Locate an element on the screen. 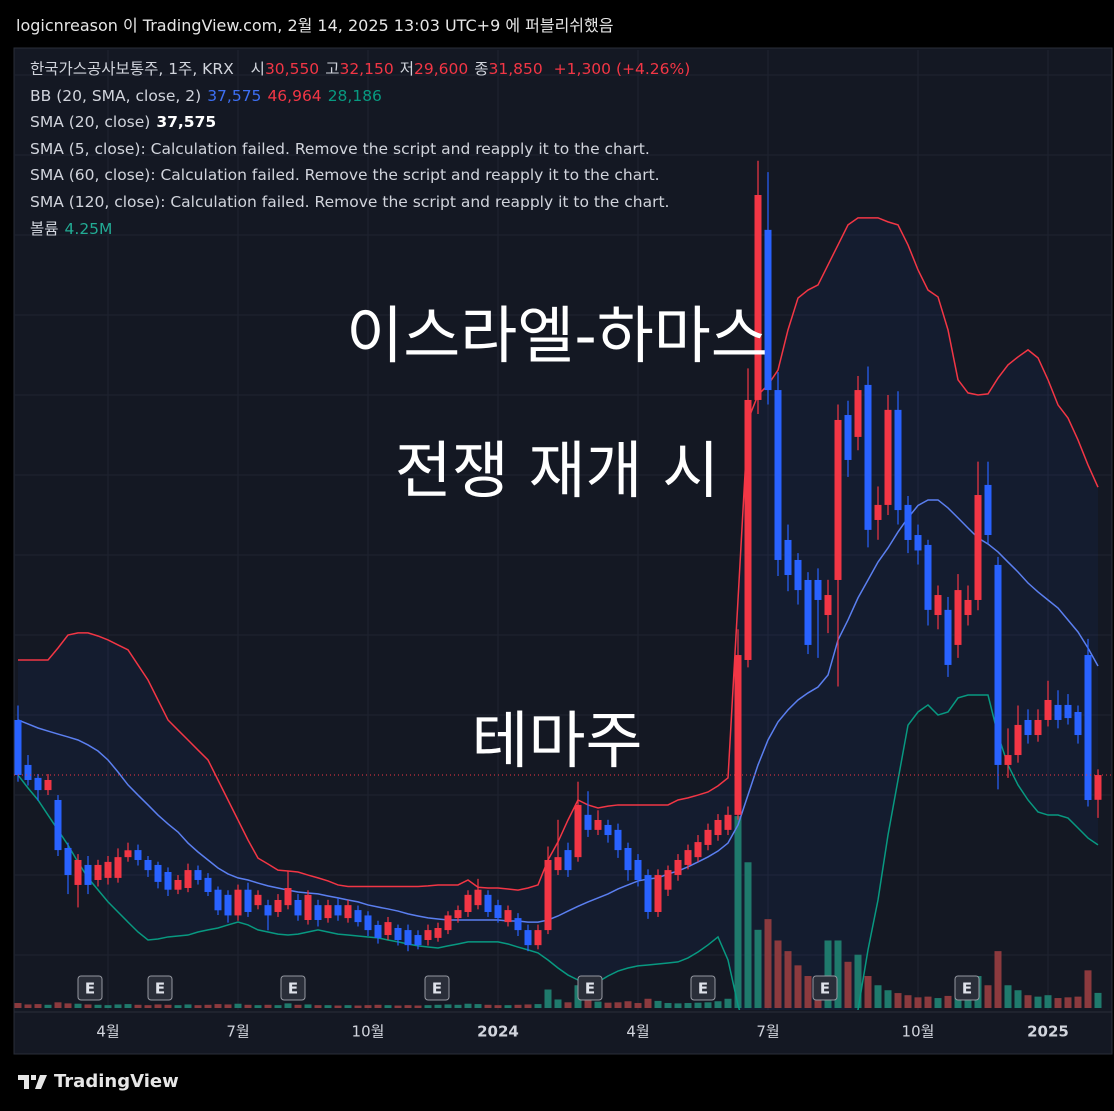  indicator-name: SMA (20, close) is located at coordinates (90, 122).